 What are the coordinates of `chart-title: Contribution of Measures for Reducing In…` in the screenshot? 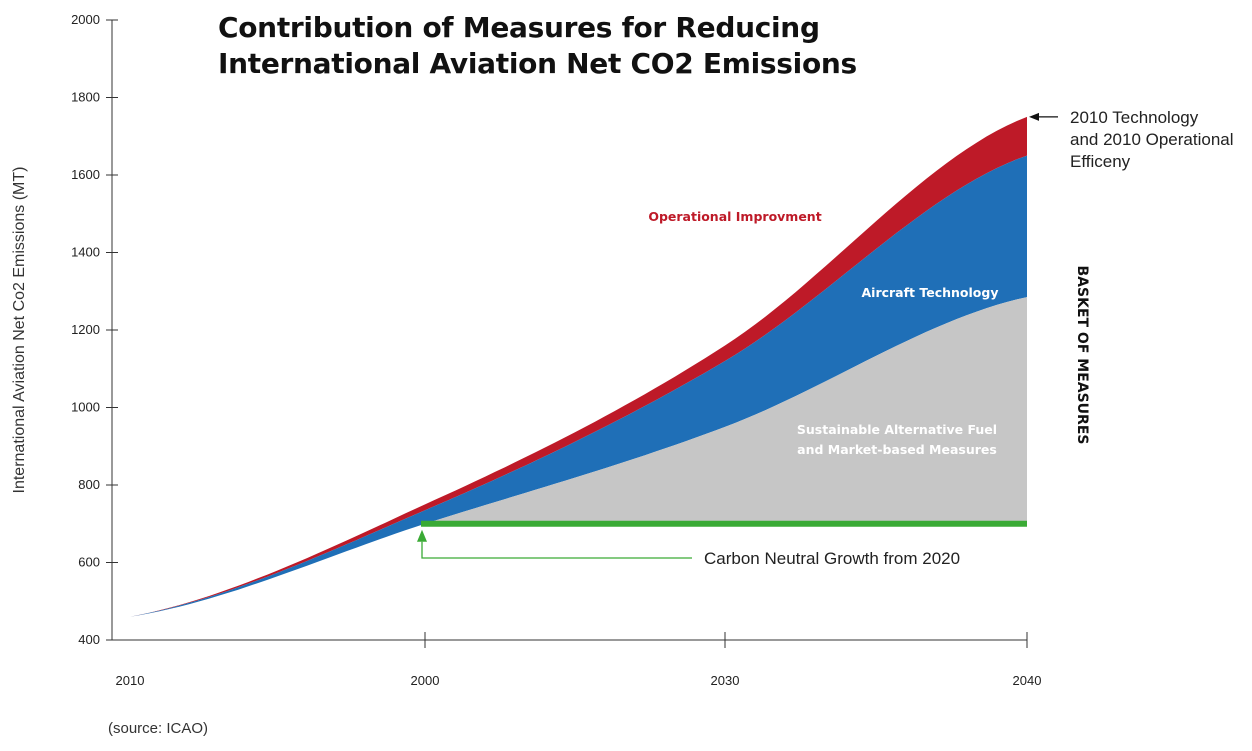 It's located at (537, 46).